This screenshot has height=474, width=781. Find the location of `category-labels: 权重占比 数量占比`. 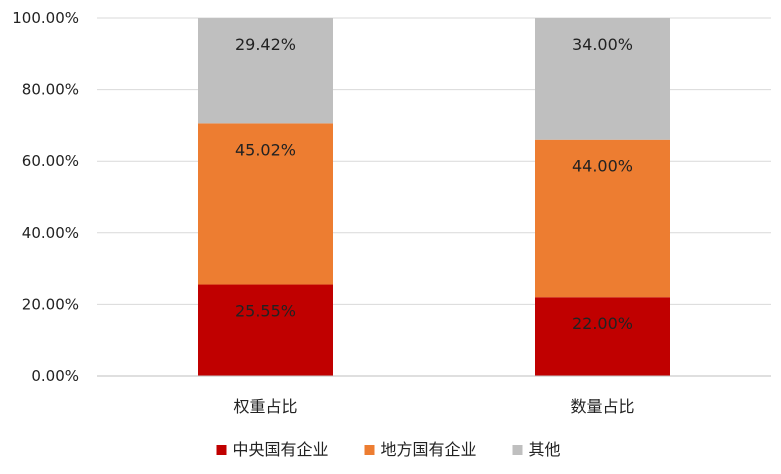

category-labels: 权重占比 数量占比 is located at coordinates (433, 406).